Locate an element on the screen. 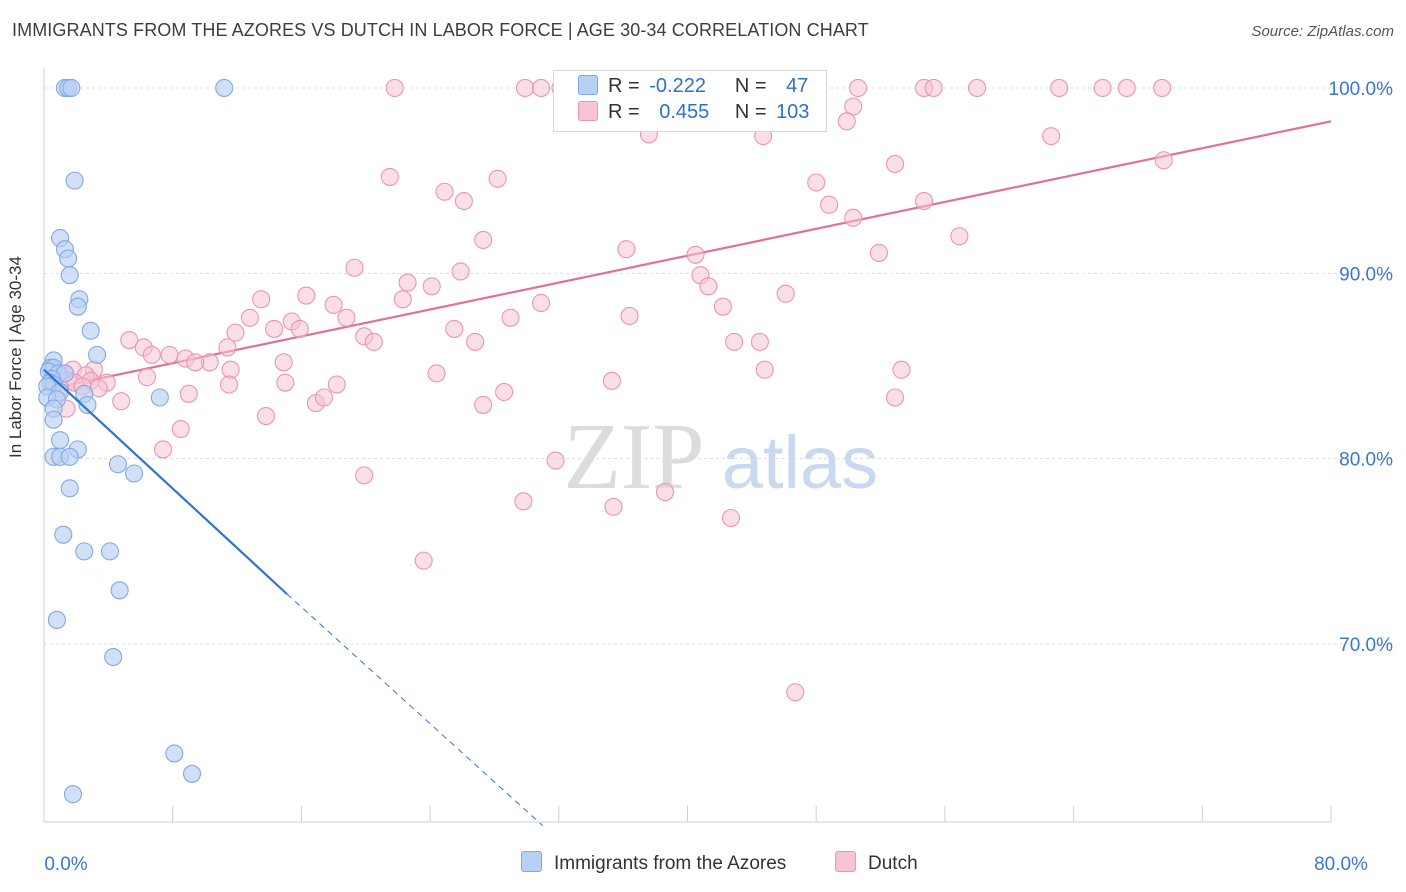 The width and height of the screenshot is (1406, 892). x-tick-label: 0.0% is located at coordinates (65, 864).